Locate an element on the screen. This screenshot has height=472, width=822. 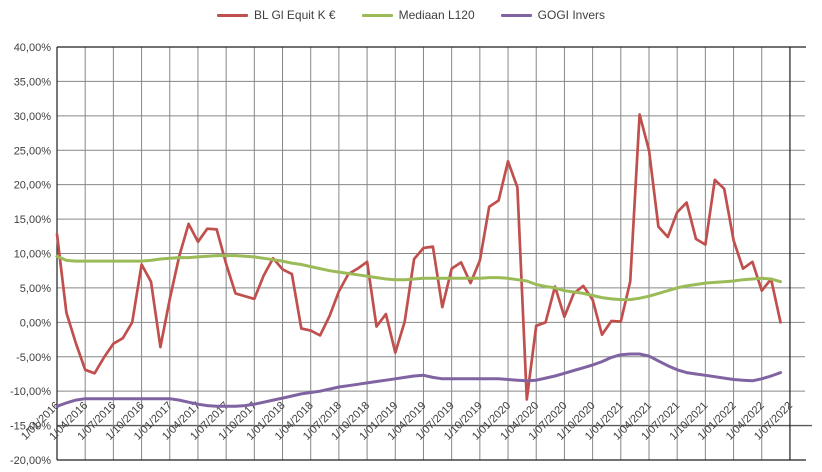
y-tick-label: 30,00% is located at coordinates (33, 117).